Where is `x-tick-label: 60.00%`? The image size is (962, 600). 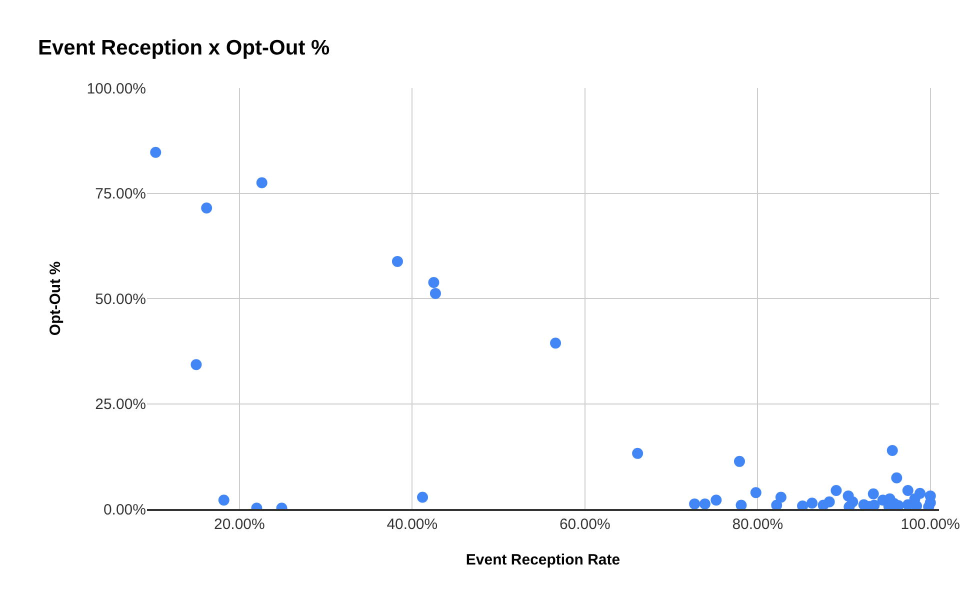 x-tick-label: 60.00% is located at coordinates (584, 524).